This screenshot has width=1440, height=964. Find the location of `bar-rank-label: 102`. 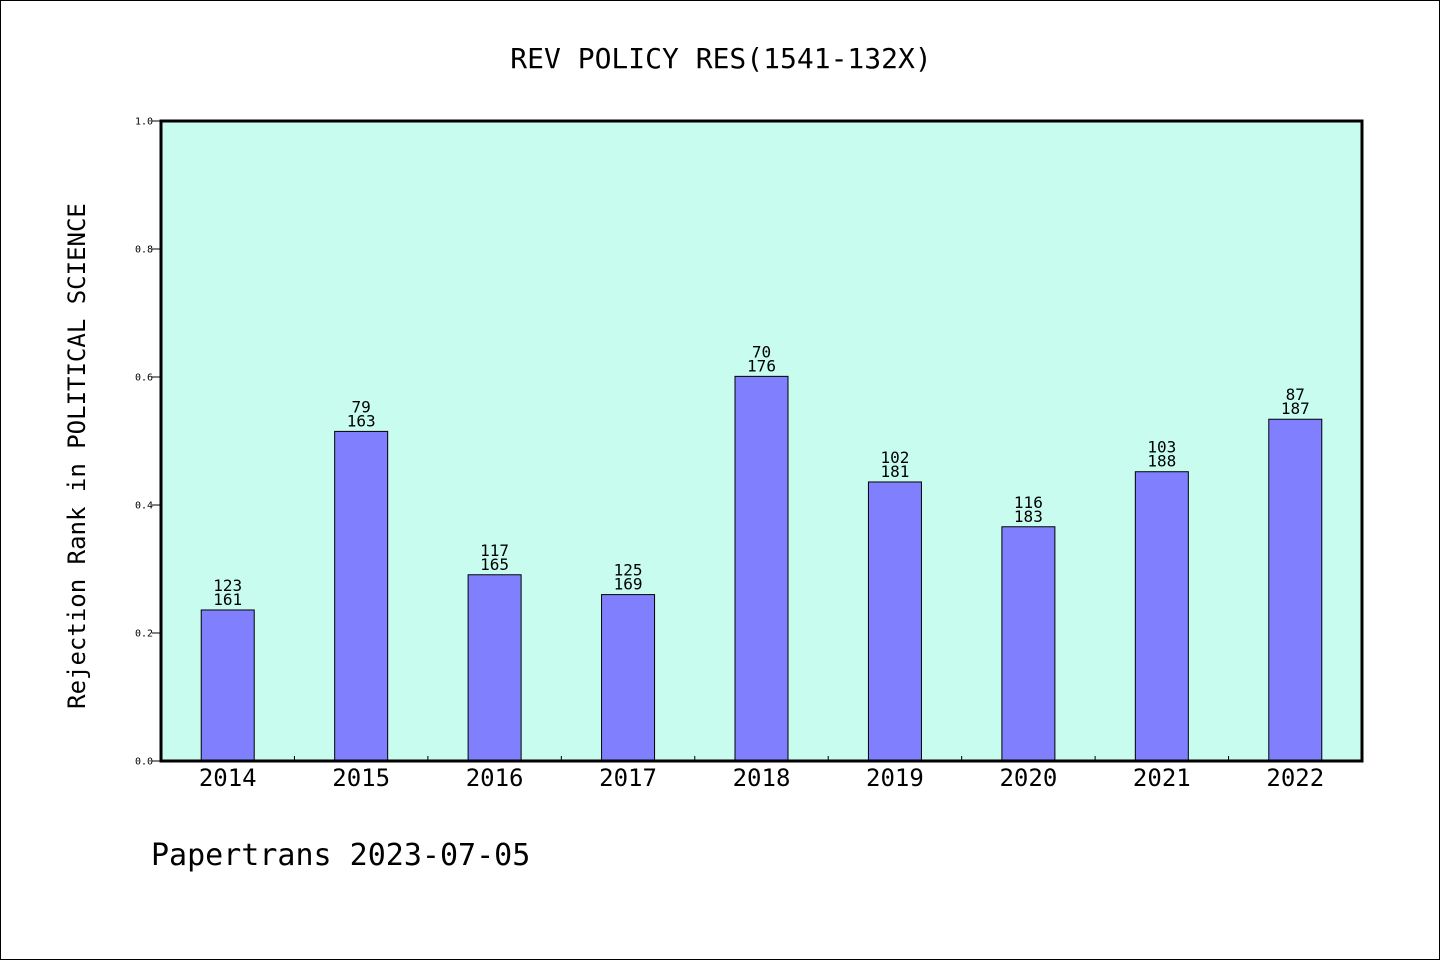

bar-rank-label: 102 is located at coordinates (894, 457).